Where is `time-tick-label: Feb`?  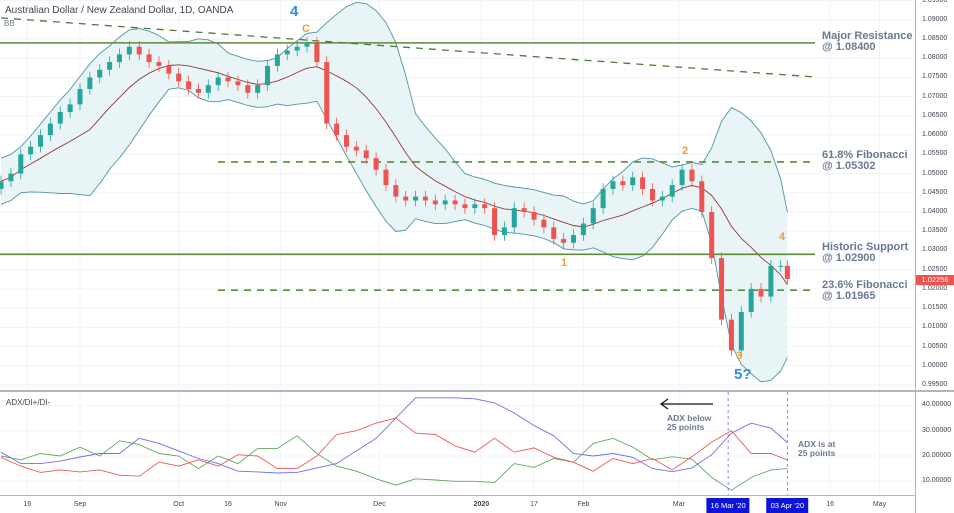 time-tick-label: Feb is located at coordinates (583, 504).